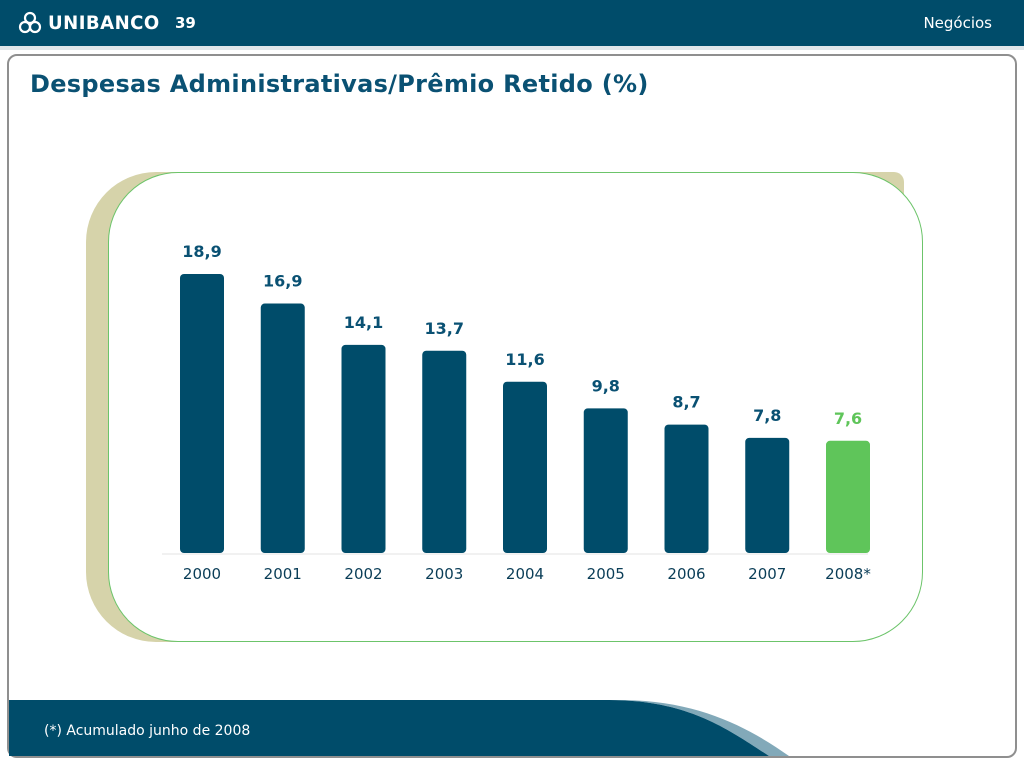  What do you see at coordinates (202, 413) in the screenshot?
I see `bar-2000` at bounding box center [202, 413].